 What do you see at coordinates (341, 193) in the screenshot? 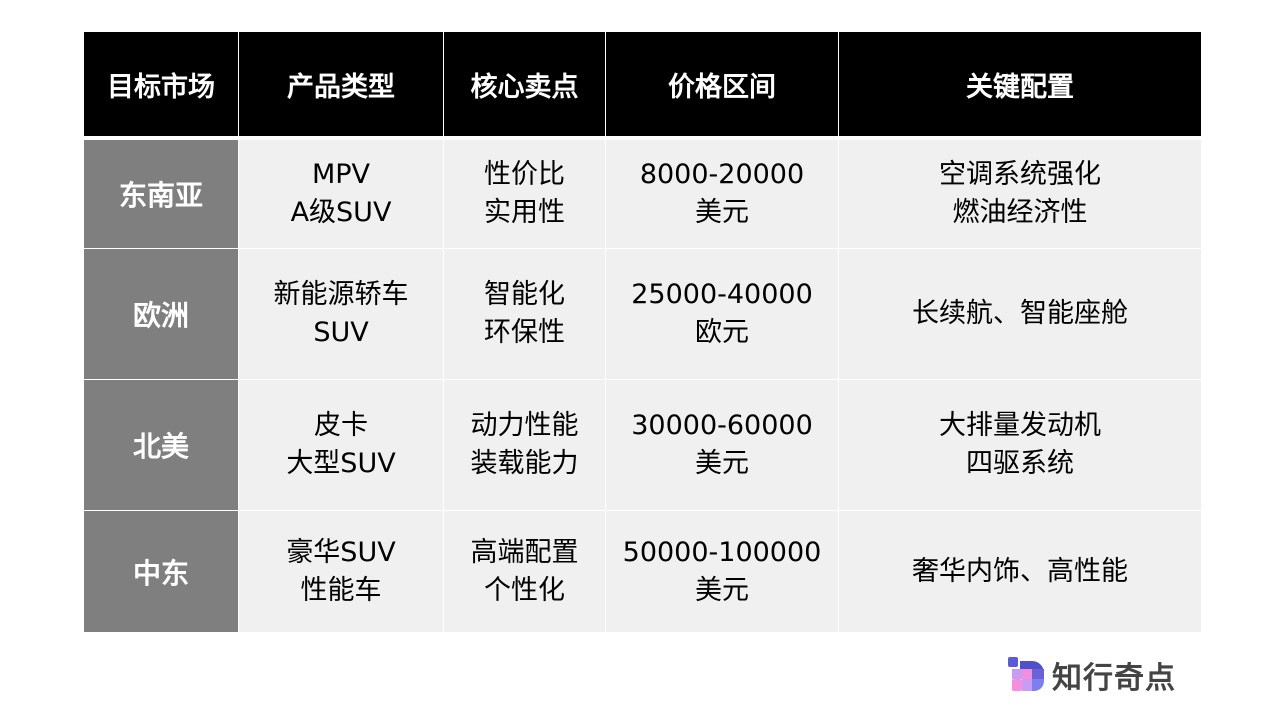
I see `cell-product: MPV A级SUV` at bounding box center [341, 193].